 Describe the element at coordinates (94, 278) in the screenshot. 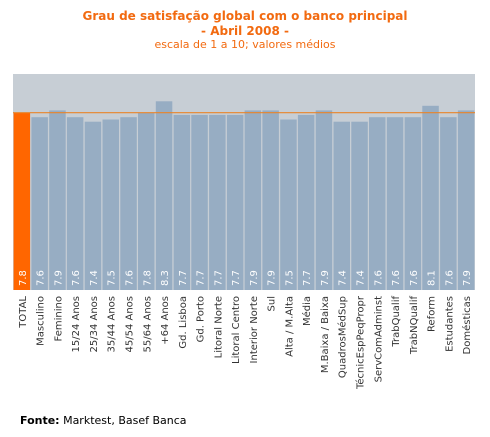

I see `value-label-4: 7.4` at that location.